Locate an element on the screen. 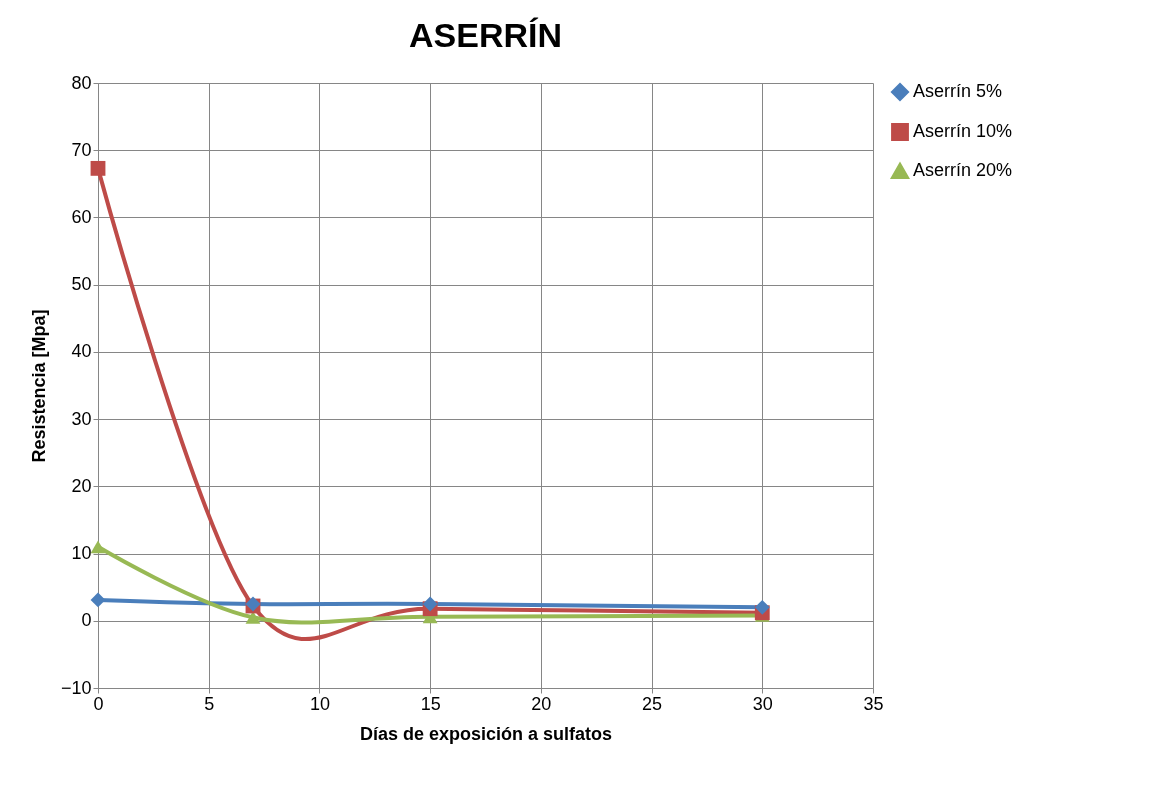 Image resolution: width=1170 pixels, height=788 pixels. y-tick-label: 10 is located at coordinates (81, 553).